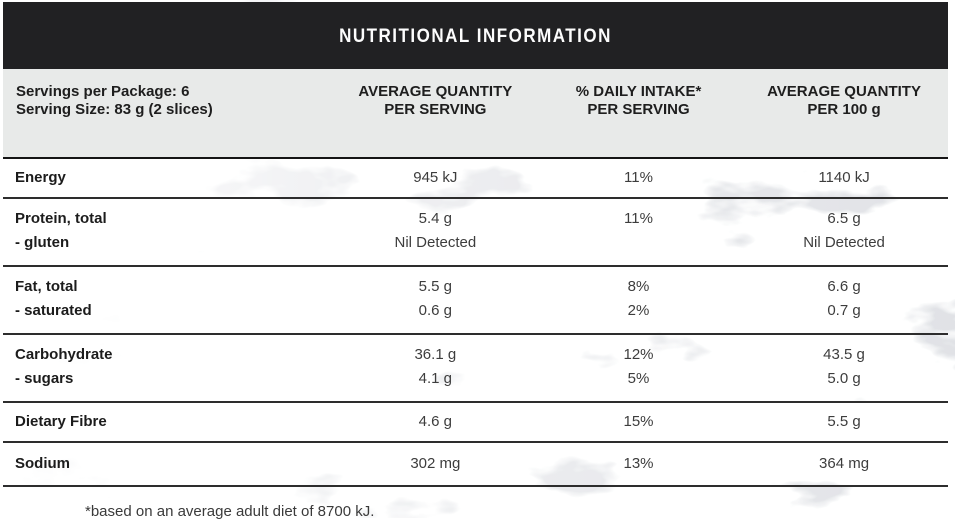 The width and height of the screenshot is (955, 520). I want to click on nutrient-row-dietary-fibre: Dietary Fibre 4.6 g 15% 5.5 g, so click(438, 421).